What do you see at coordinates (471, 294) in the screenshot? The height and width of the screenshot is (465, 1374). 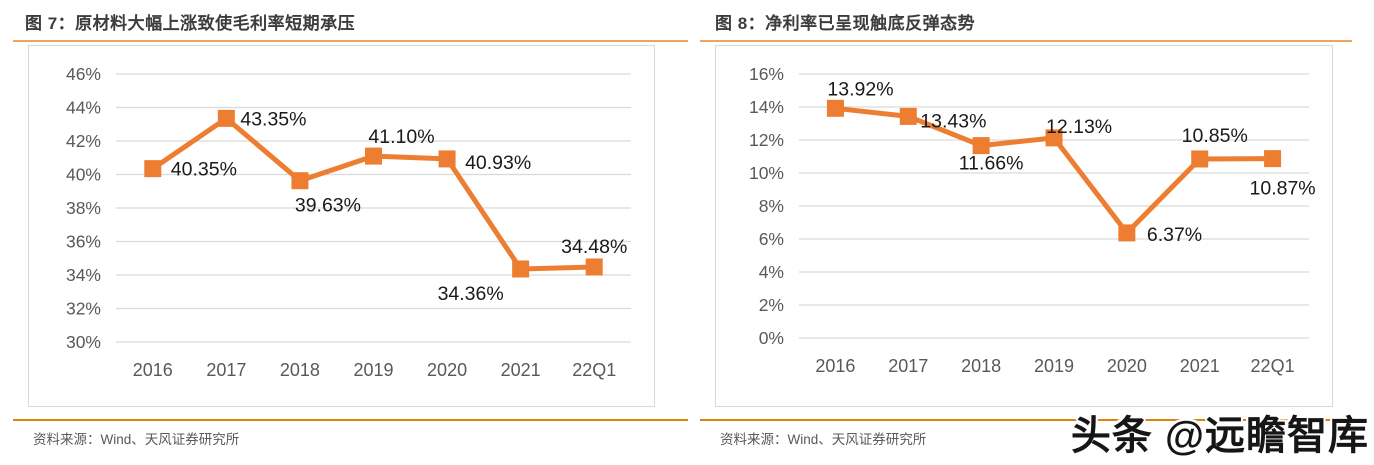 I see `data-label: 34.36%` at bounding box center [471, 294].